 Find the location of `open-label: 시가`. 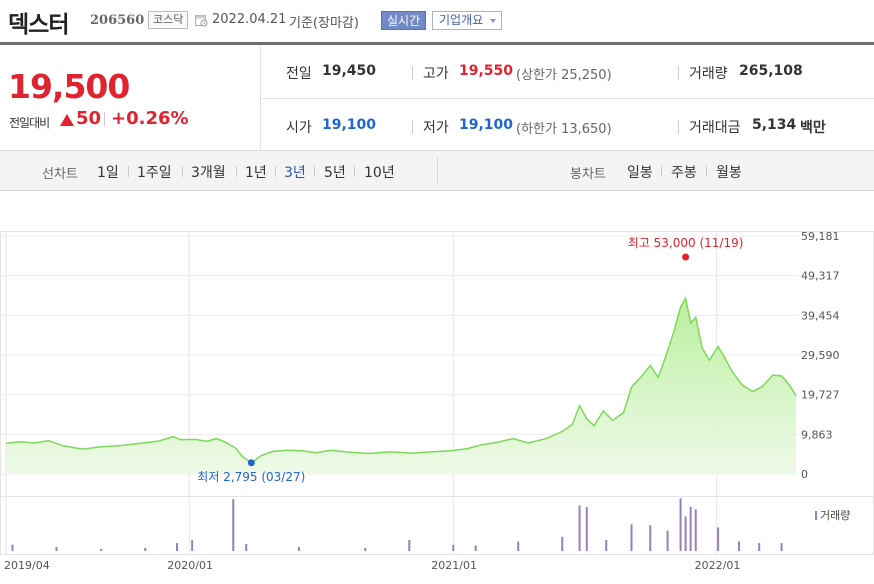

open-label: 시가 is located at coordinates (299, 128).